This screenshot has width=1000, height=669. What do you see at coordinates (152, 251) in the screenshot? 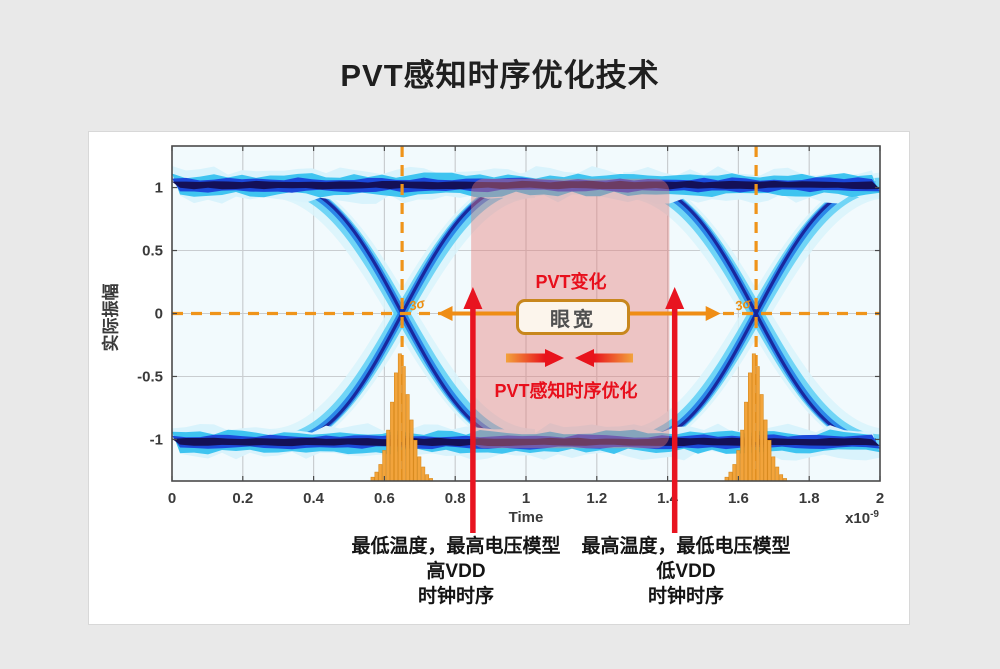
I see `svg-text: 0.5` at bounding box center [152, 251].